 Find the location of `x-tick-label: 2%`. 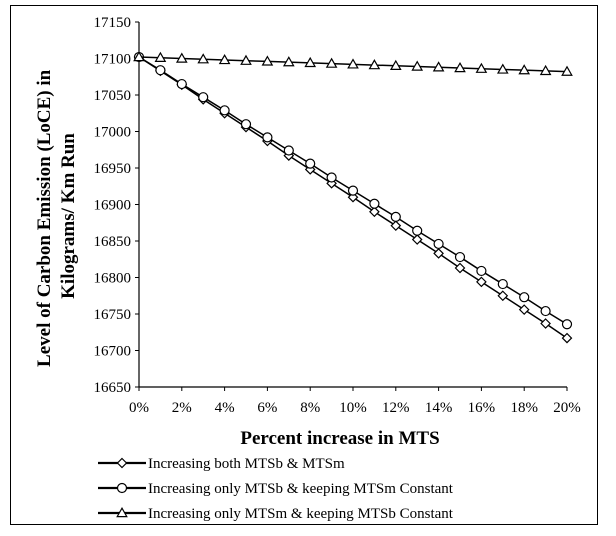

x-tick-label: 2% is located at coordinates (182, 408).